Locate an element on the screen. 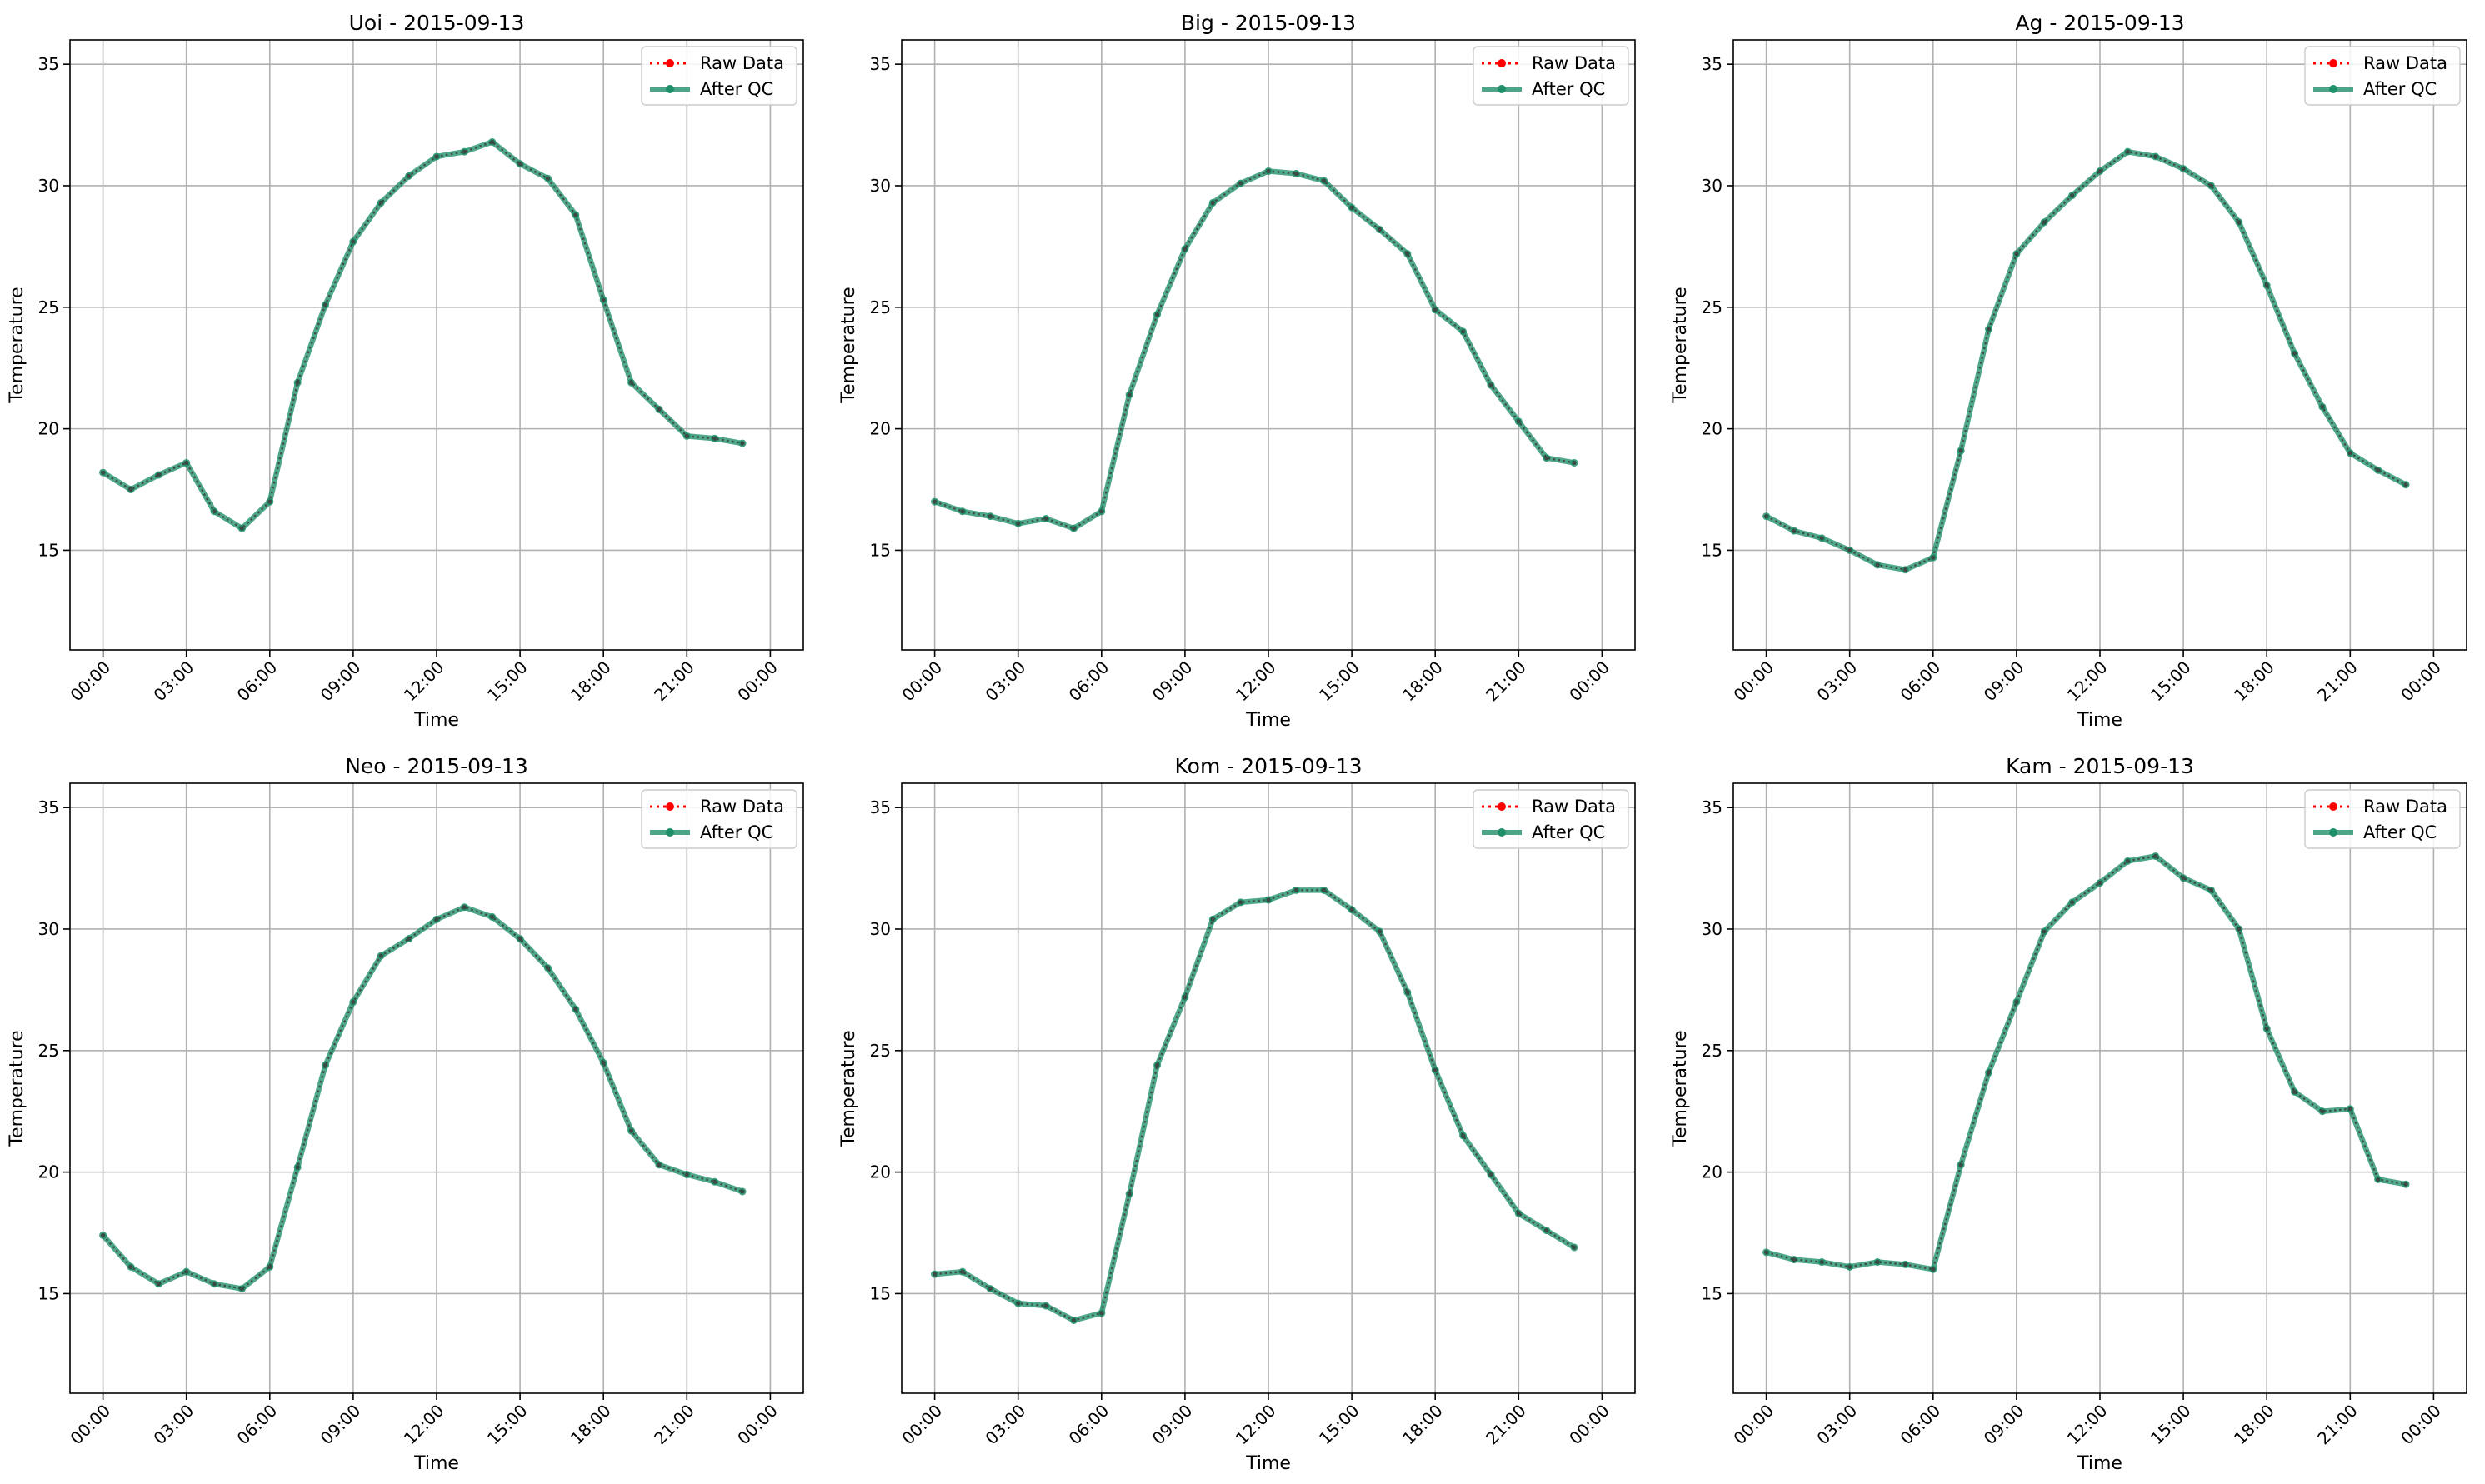 This screenshot has height=1484, width=2485. chart-title: Kam - 2015-09-13 is located at coordinates (2100, 766).